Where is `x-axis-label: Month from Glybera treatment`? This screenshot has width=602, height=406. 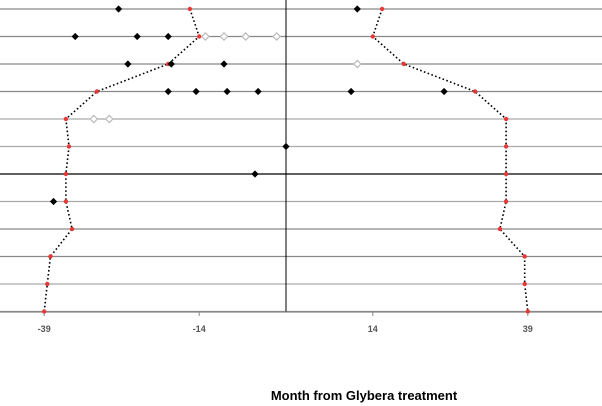
x-axis-label: Month from Glybera treatment is located at coordinates (364, 395).